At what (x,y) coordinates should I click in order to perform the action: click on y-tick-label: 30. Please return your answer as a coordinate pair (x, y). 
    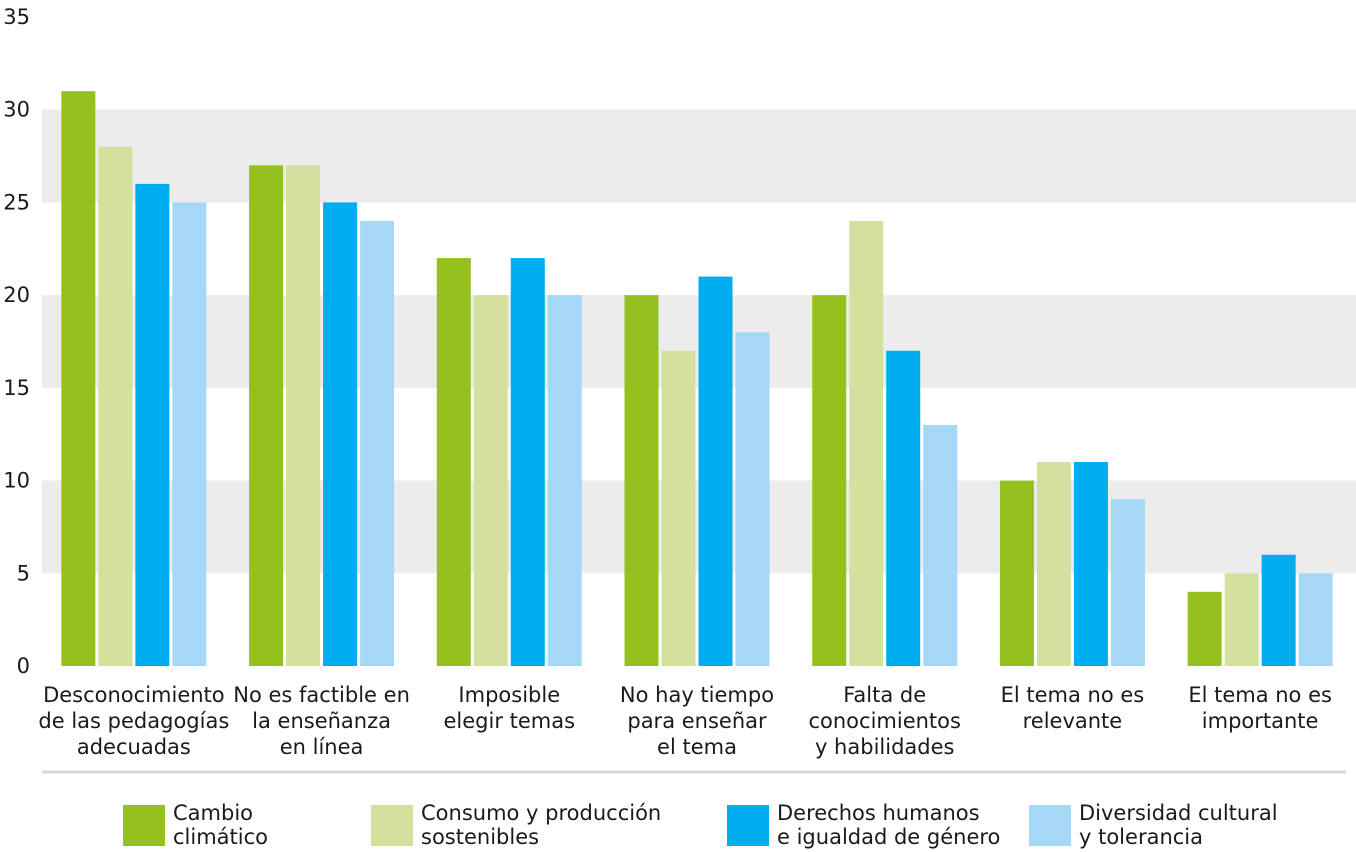
    Looking at the image, I should click on (16, 110).